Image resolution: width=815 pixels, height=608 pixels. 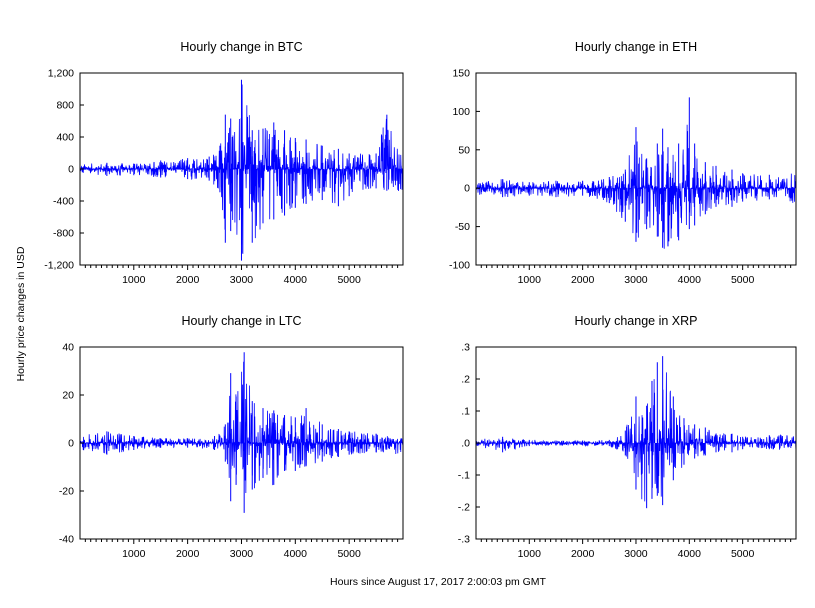 I want to click on ltc-ytick-label-4: 40, so click(x=68, y=348).